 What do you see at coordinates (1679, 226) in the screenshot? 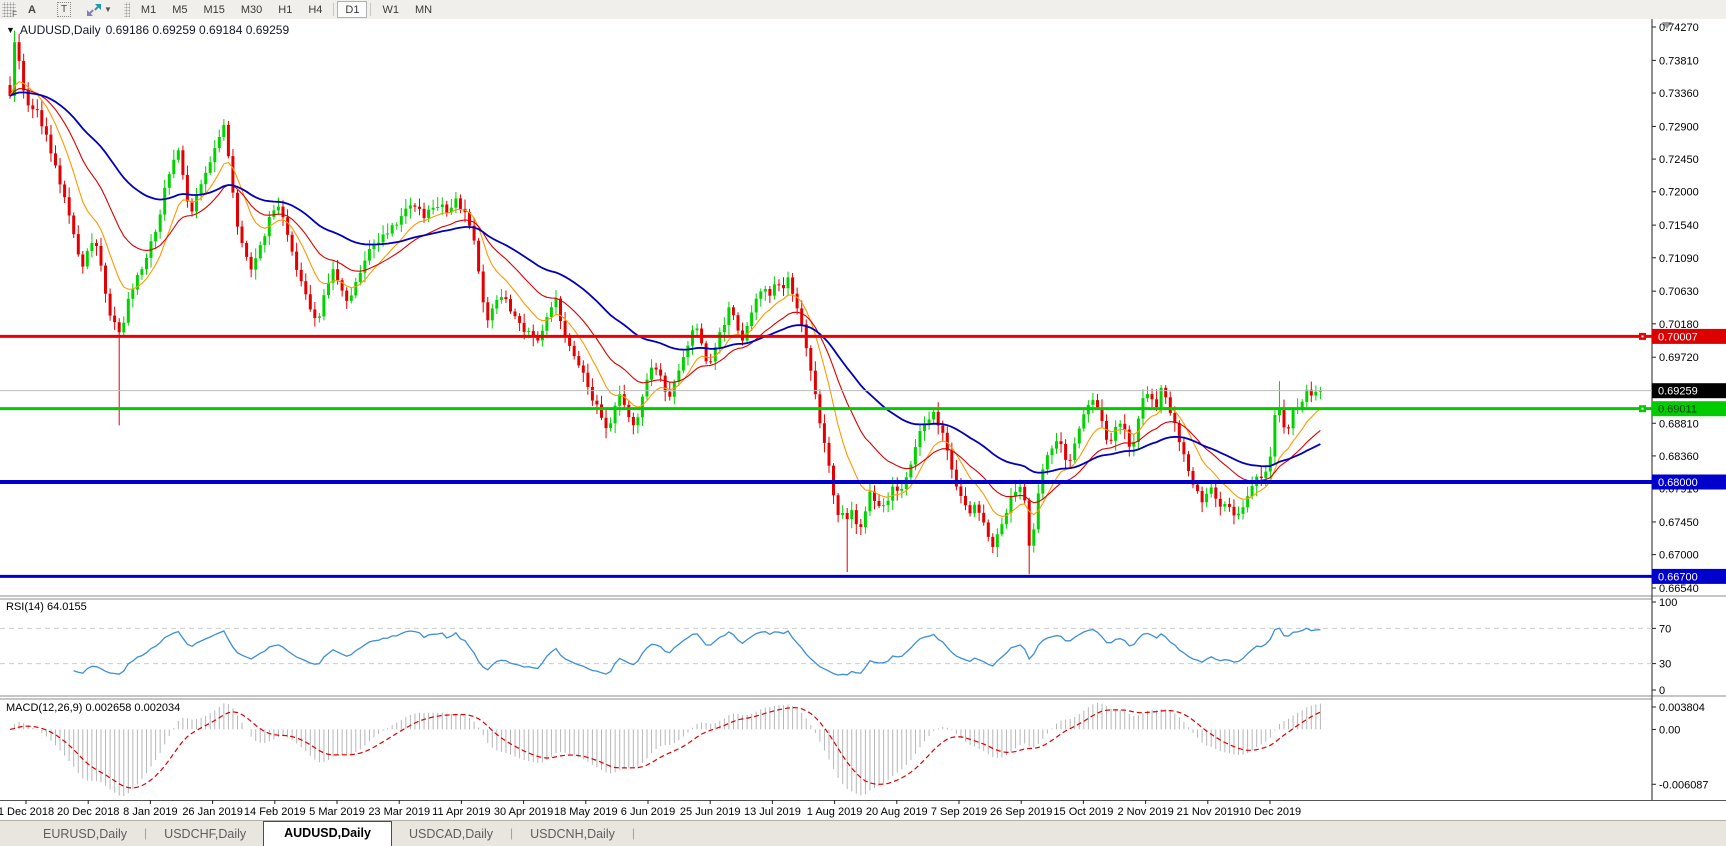
I see `price-axis-label: 0.71540` at bounding box center [1679, 226].